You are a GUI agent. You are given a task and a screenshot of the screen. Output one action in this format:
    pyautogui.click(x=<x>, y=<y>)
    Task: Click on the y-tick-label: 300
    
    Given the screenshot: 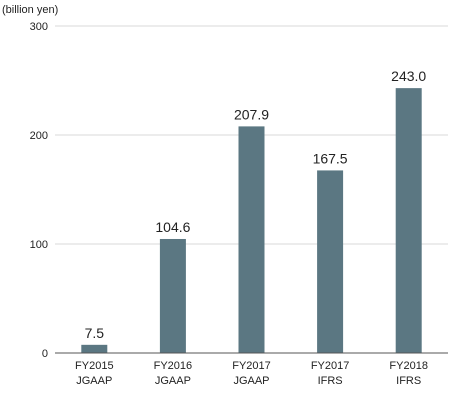 What is the action you would take?
    pyautogui.click(x=39, y=27)
    